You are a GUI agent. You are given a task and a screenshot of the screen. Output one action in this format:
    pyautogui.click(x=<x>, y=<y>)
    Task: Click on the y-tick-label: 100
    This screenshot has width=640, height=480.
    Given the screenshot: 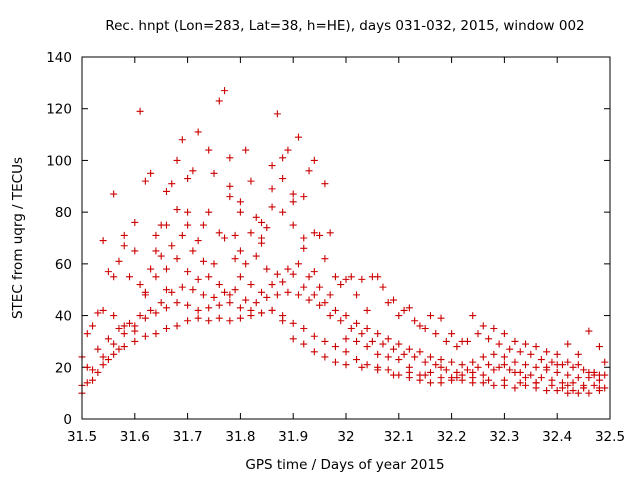 What is the action you would take?
    pyautogui.click(x=59, y=161)
    